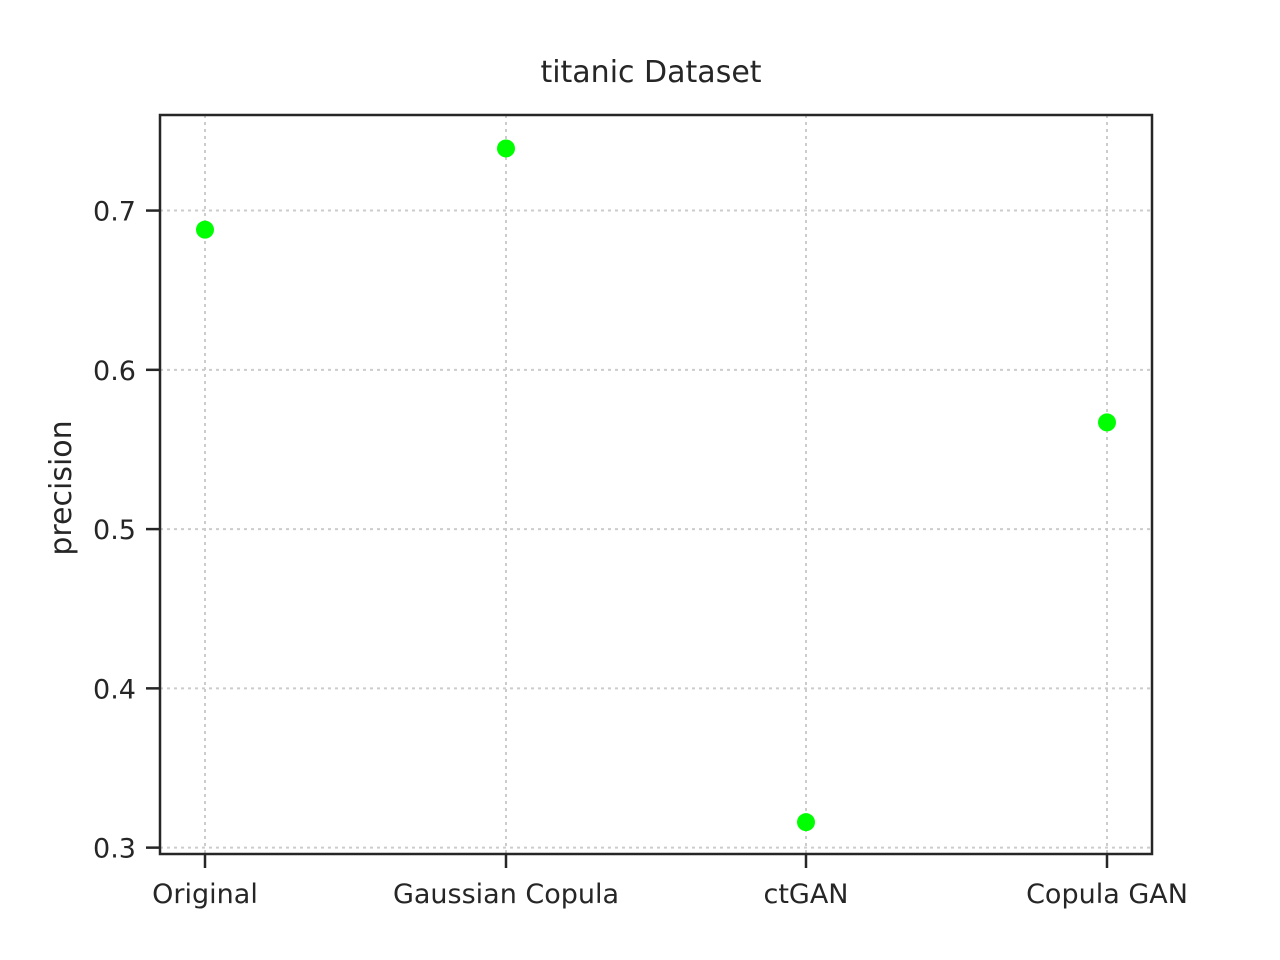  What do you see at coordinates (114, 371) in the screenshot?
I see `y-tick-label: 0.6` at bounding box center [114, 371].